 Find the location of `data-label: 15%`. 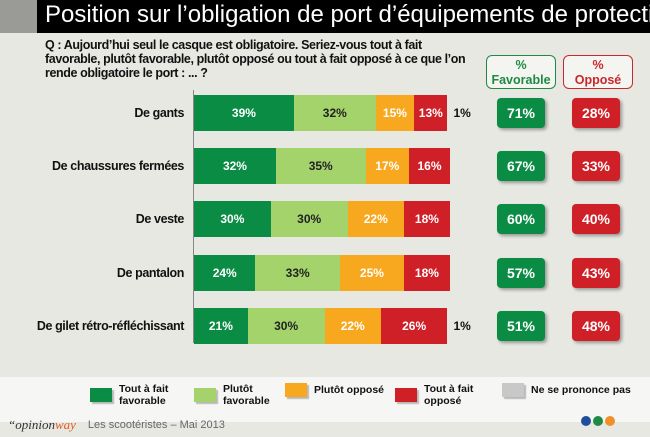

data-label: 15% is located at coordinates (394, 113).